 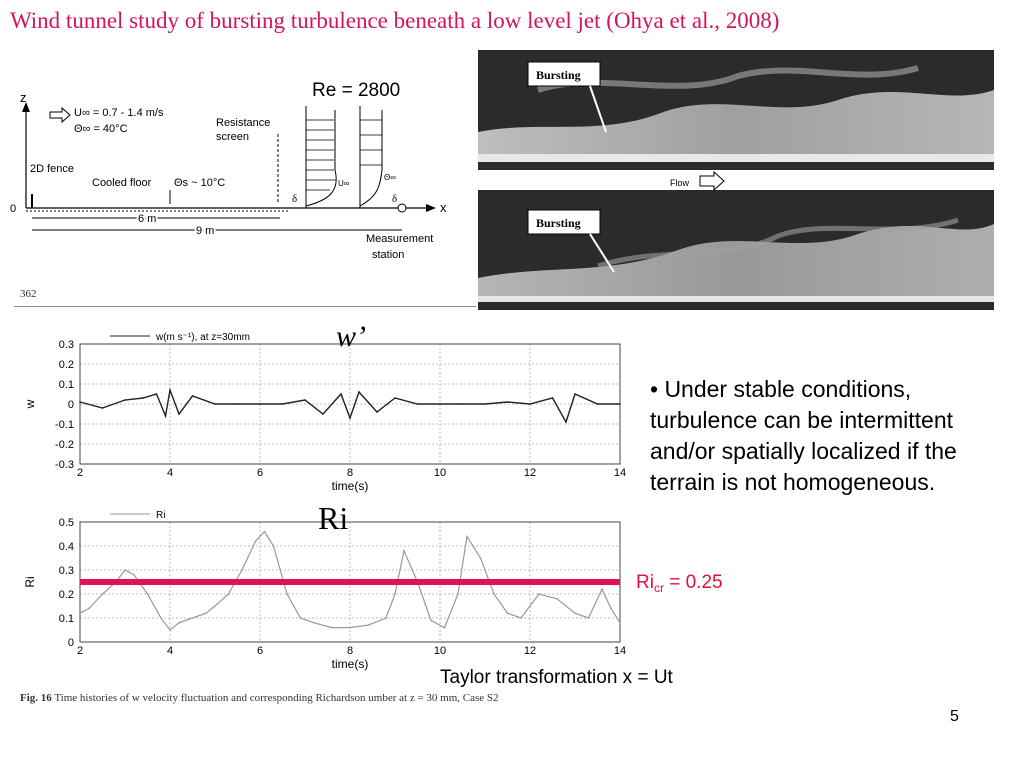 I want to click on x-tick-label: 8, so click(x=350, y=651).